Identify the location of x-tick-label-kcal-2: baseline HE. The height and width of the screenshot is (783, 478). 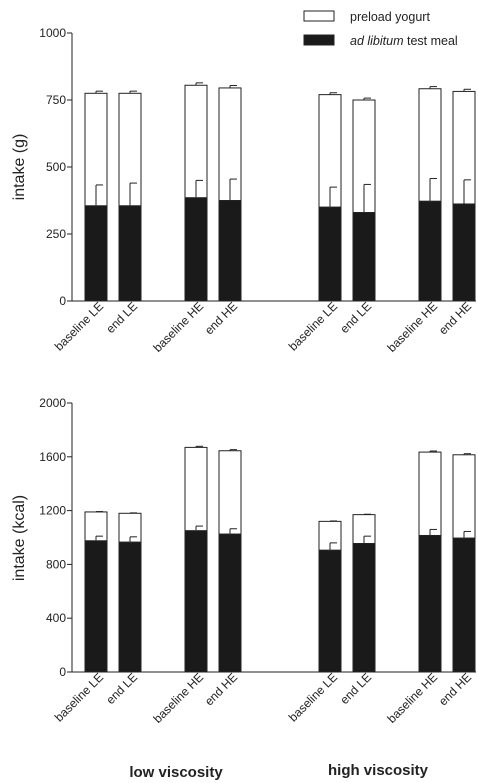
(178, 698).